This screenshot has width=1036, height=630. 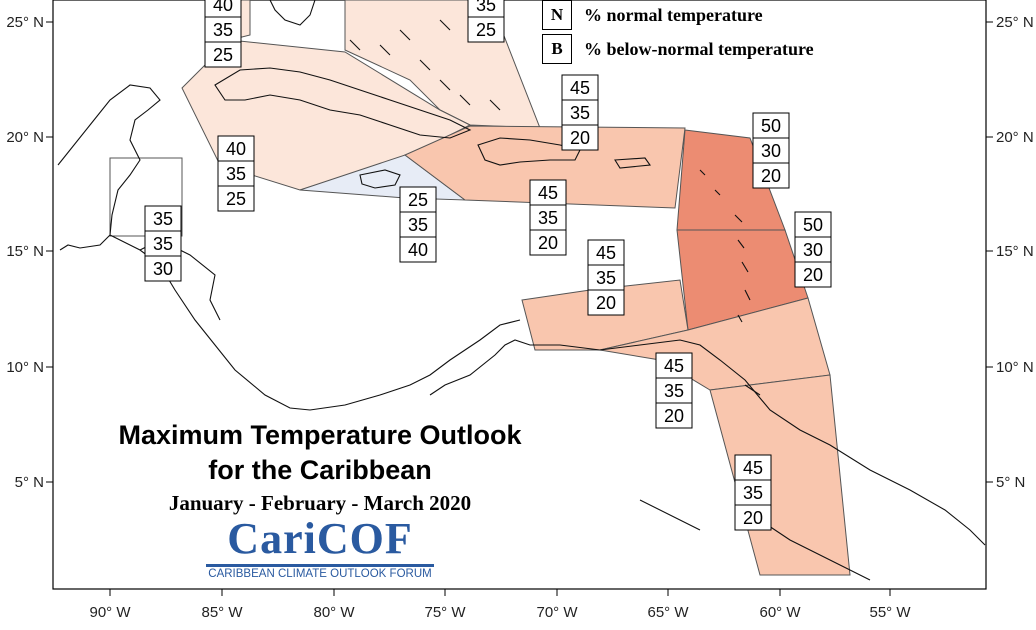 I want to click on forecast-box-bahamas-north-west: 40 35 25, so click(x=223, y=34).